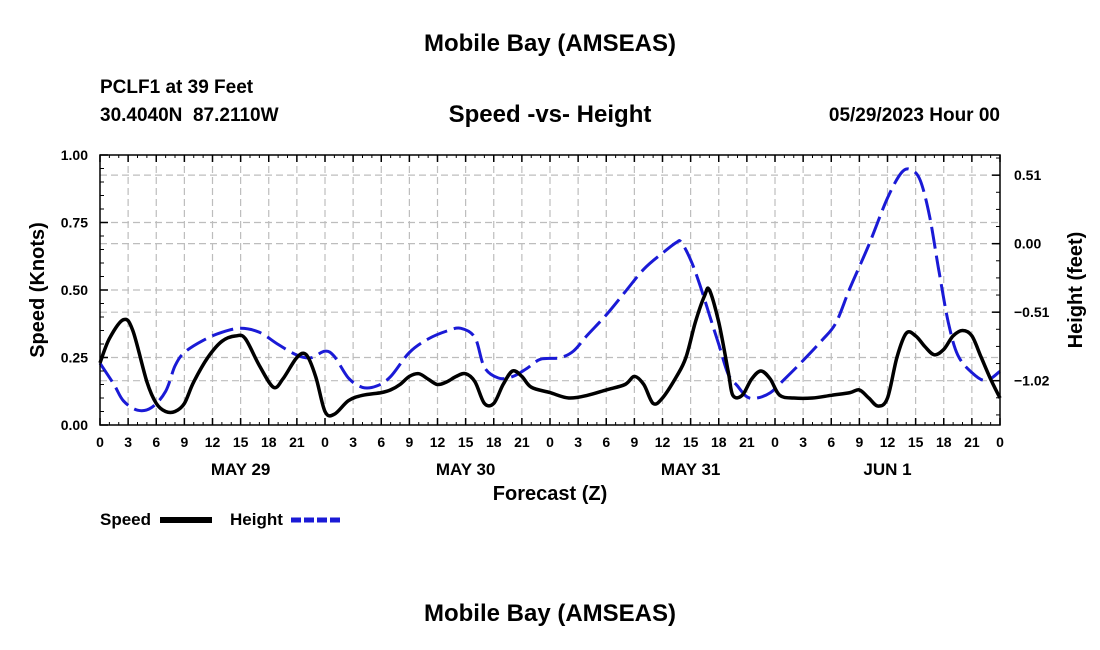 The height and width of the screenshot is (650, 1100). Describe the element at coordinates (550, 43) in the screenshot. I see `page-title-top: Mobile Bay (AMSEAS)` at that location.